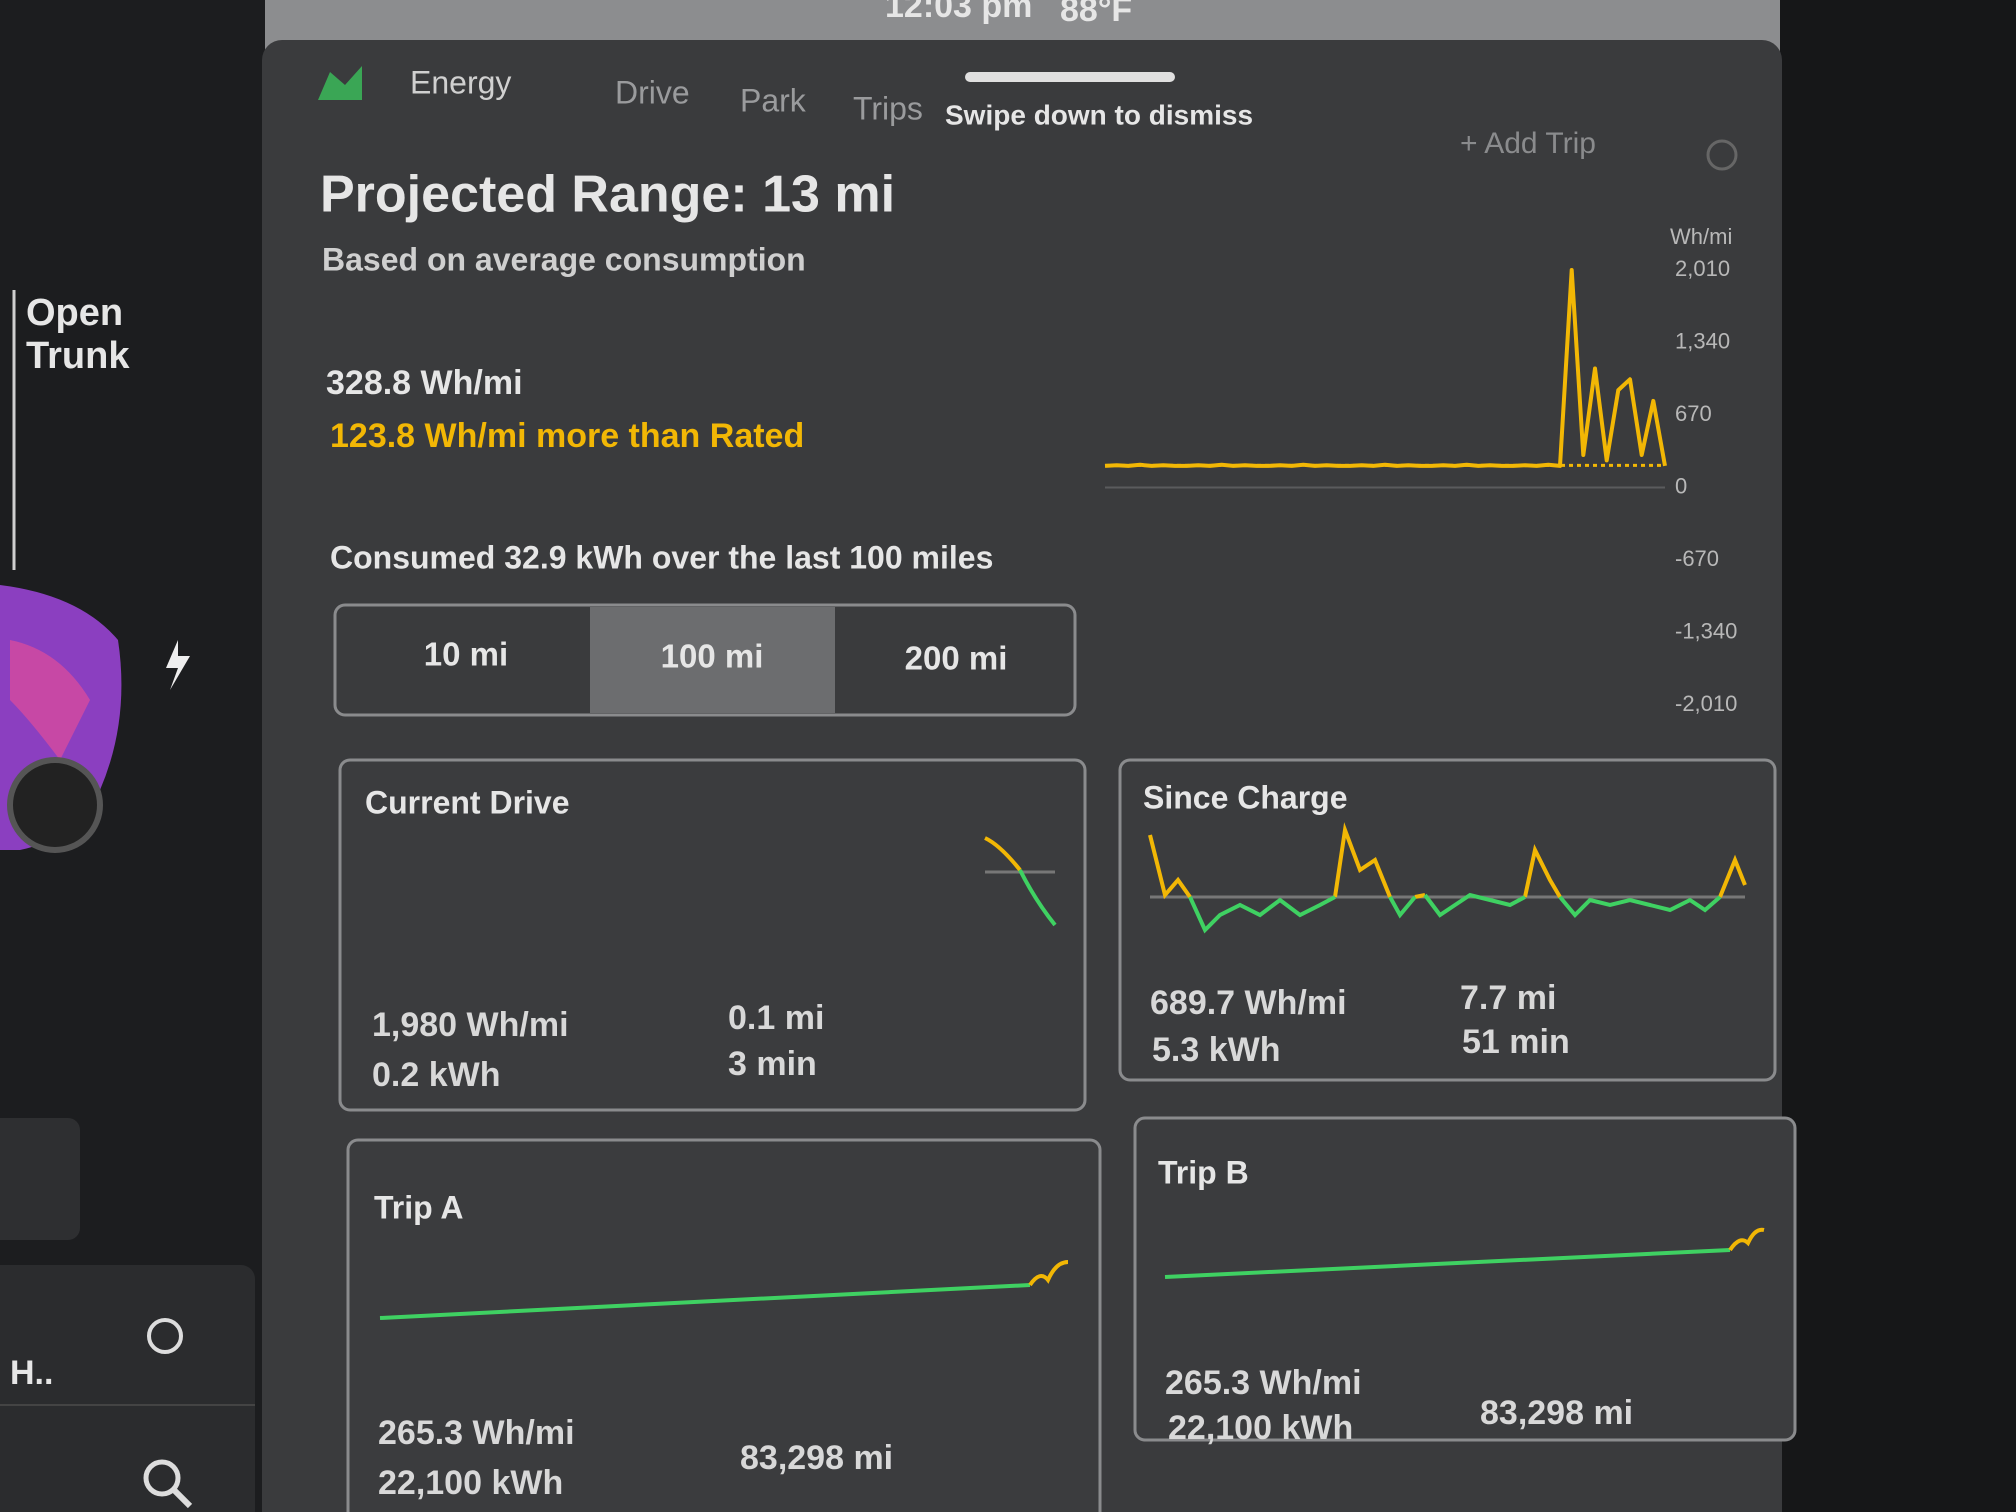 This screenshot has width=2016, height=1512. Describe the element at coordinates (436, 1075) in the screenshot. I see `card-energy: 0.2 kWh` at that location.